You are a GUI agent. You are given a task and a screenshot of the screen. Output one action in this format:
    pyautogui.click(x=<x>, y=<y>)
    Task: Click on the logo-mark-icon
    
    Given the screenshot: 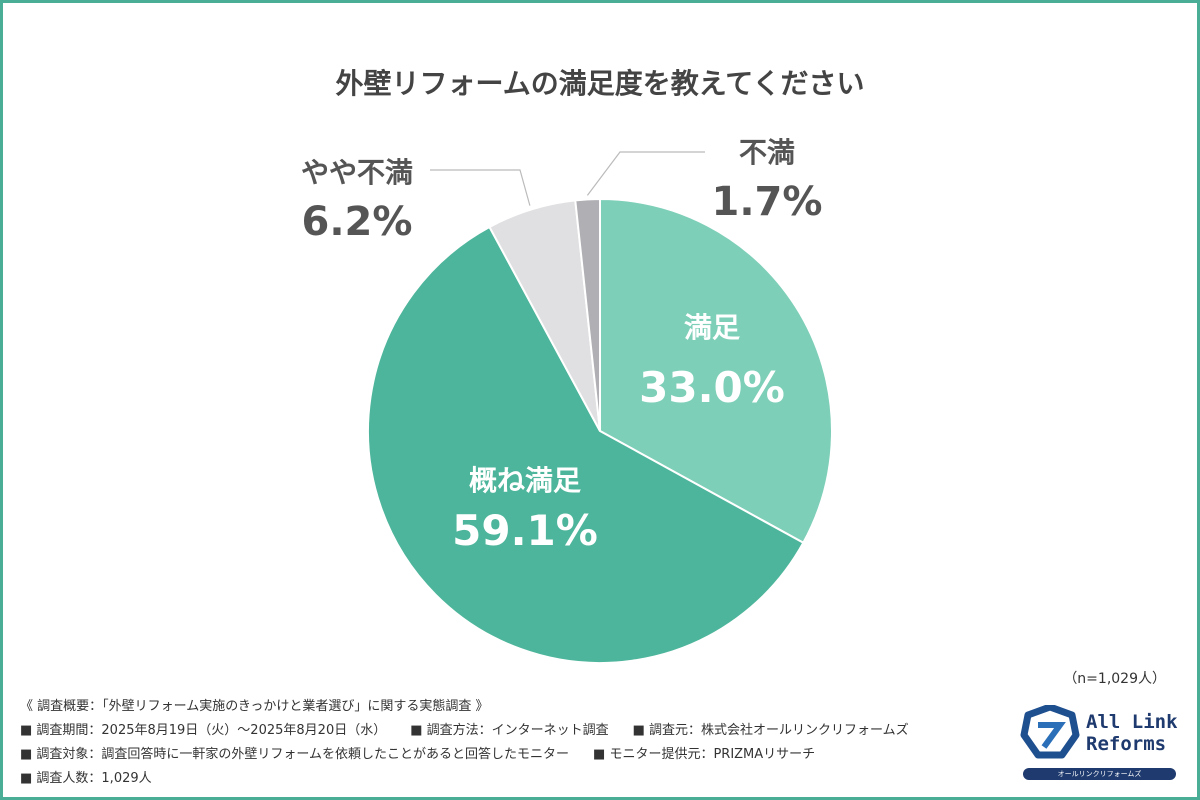 What is the action you would take?
    pyautogui.click(x=1050, y=731)
    